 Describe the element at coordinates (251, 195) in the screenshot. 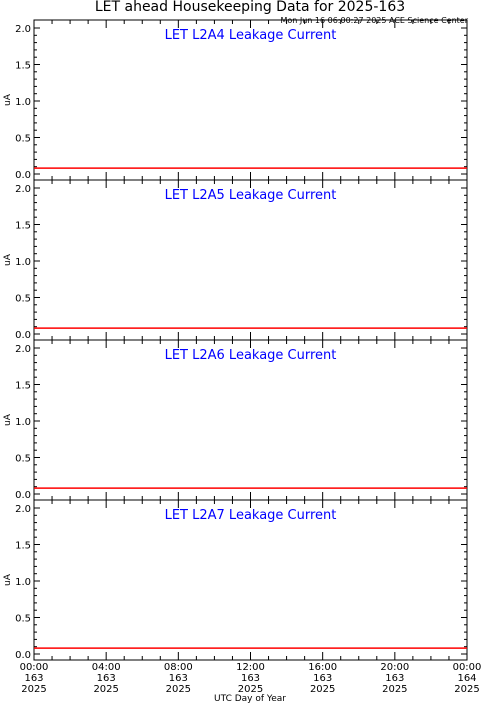

I see `panel-title: LET L2A5 Leakage Current` at that location.